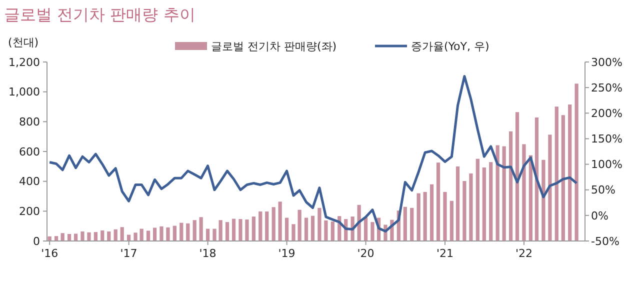 This screenshot has width=635, height=292. I want to click on y2-tick-label: 0%, so click(599, 215).